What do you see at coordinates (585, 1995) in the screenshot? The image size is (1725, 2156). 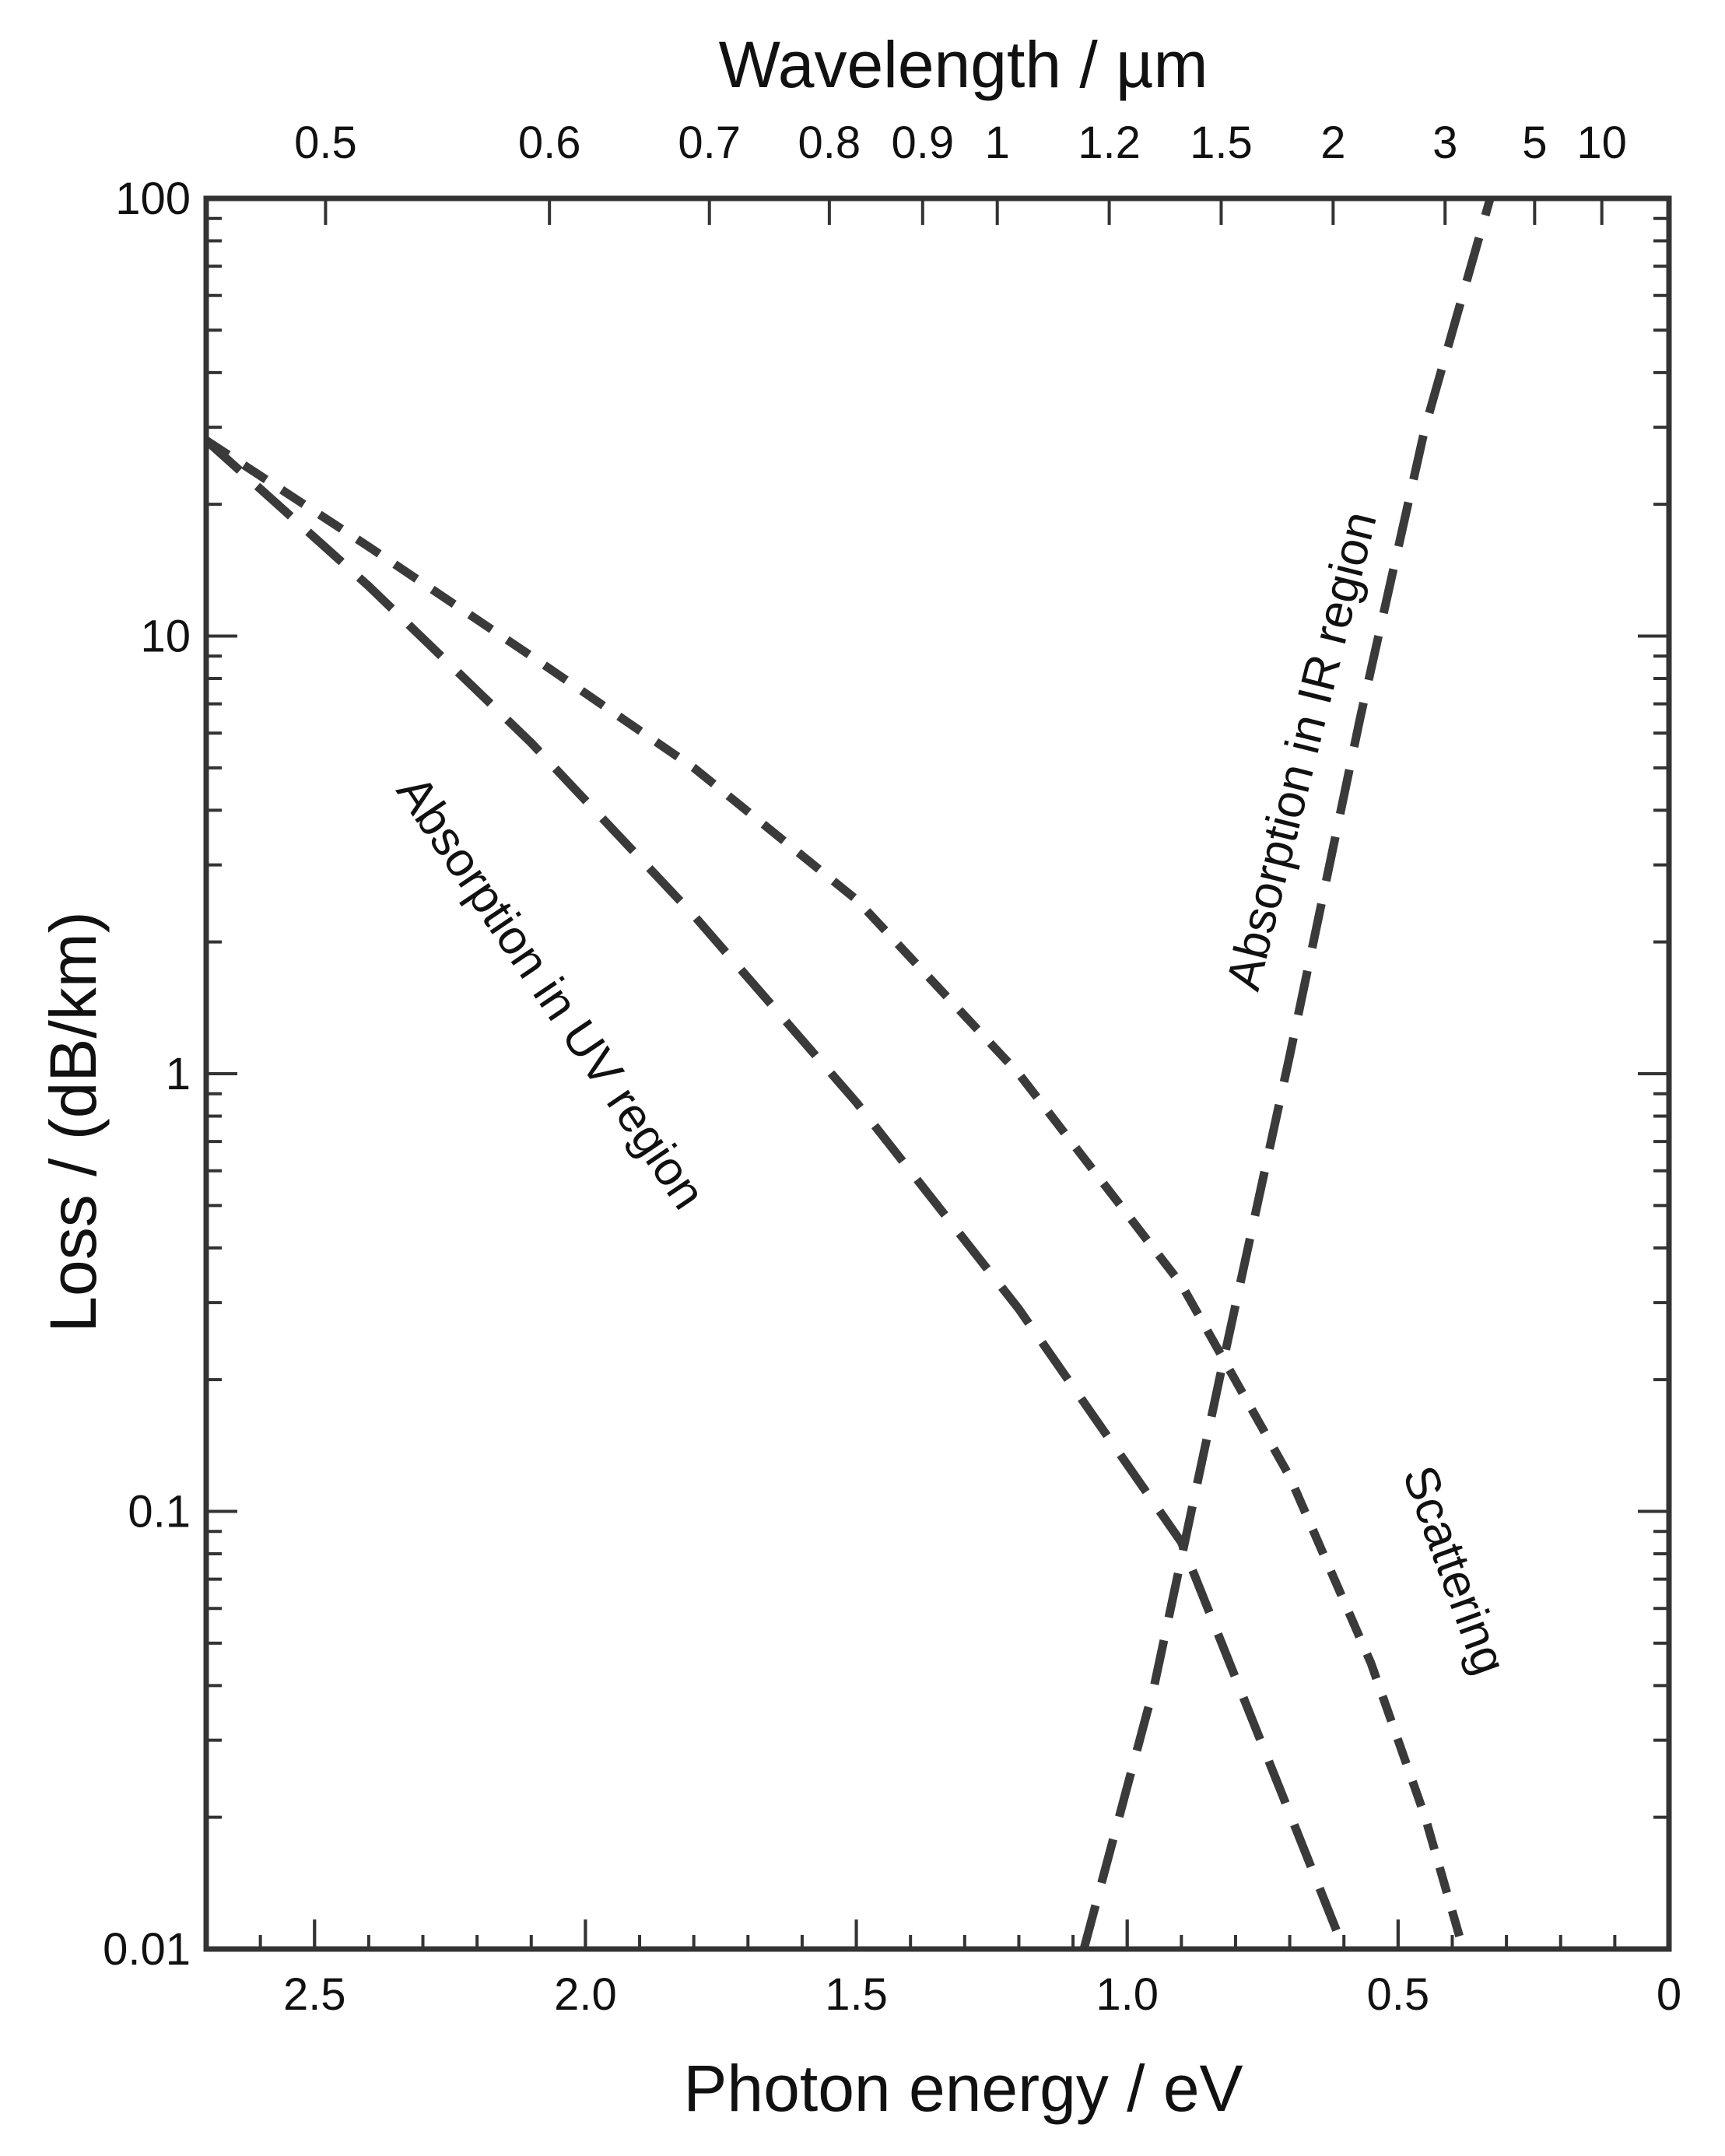 I see `x-tick-label: 2.0` at bounding box center [585, 1995].